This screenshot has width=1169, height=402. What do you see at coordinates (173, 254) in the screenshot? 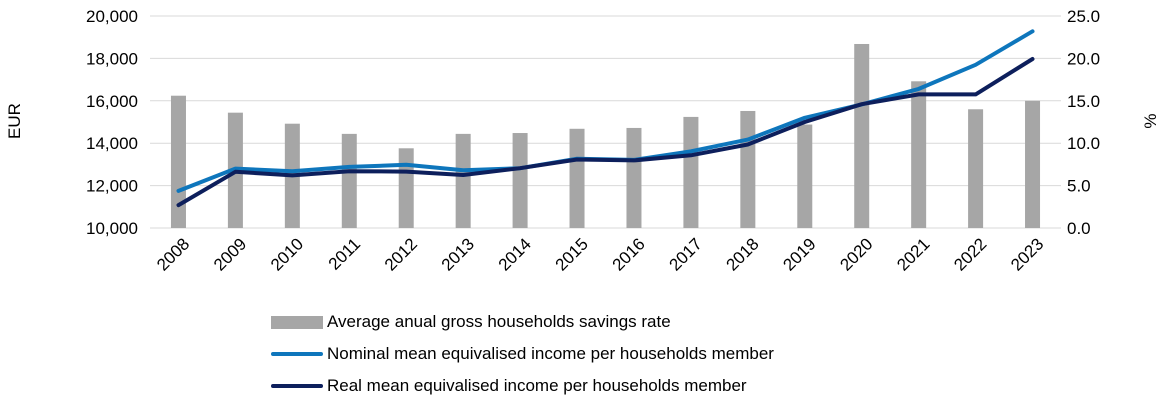
I see `x-tick-label: 2008` at bounding box center [173, 254].